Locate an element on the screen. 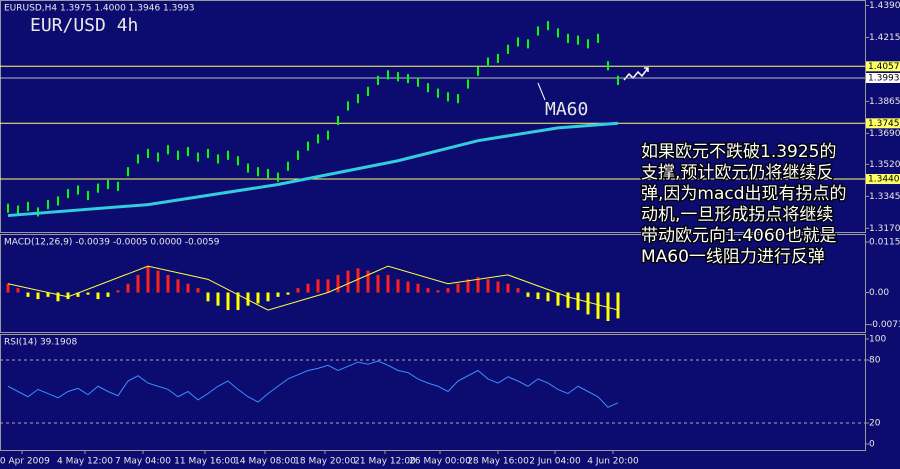 The image size is (900, 469). price-label: 1.3993 is located at coordinates (884, 79).